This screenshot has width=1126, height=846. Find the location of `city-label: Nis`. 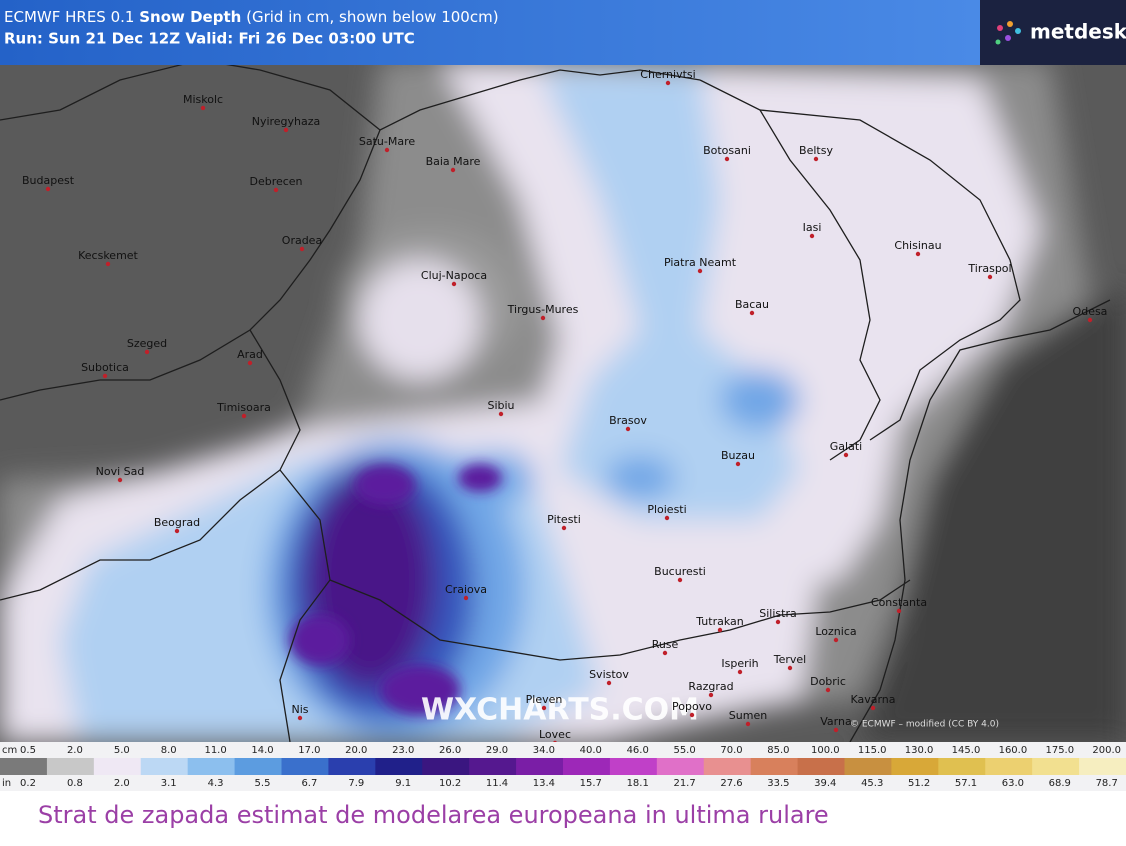

city-label: Nis is located at coordinates (299, 709).